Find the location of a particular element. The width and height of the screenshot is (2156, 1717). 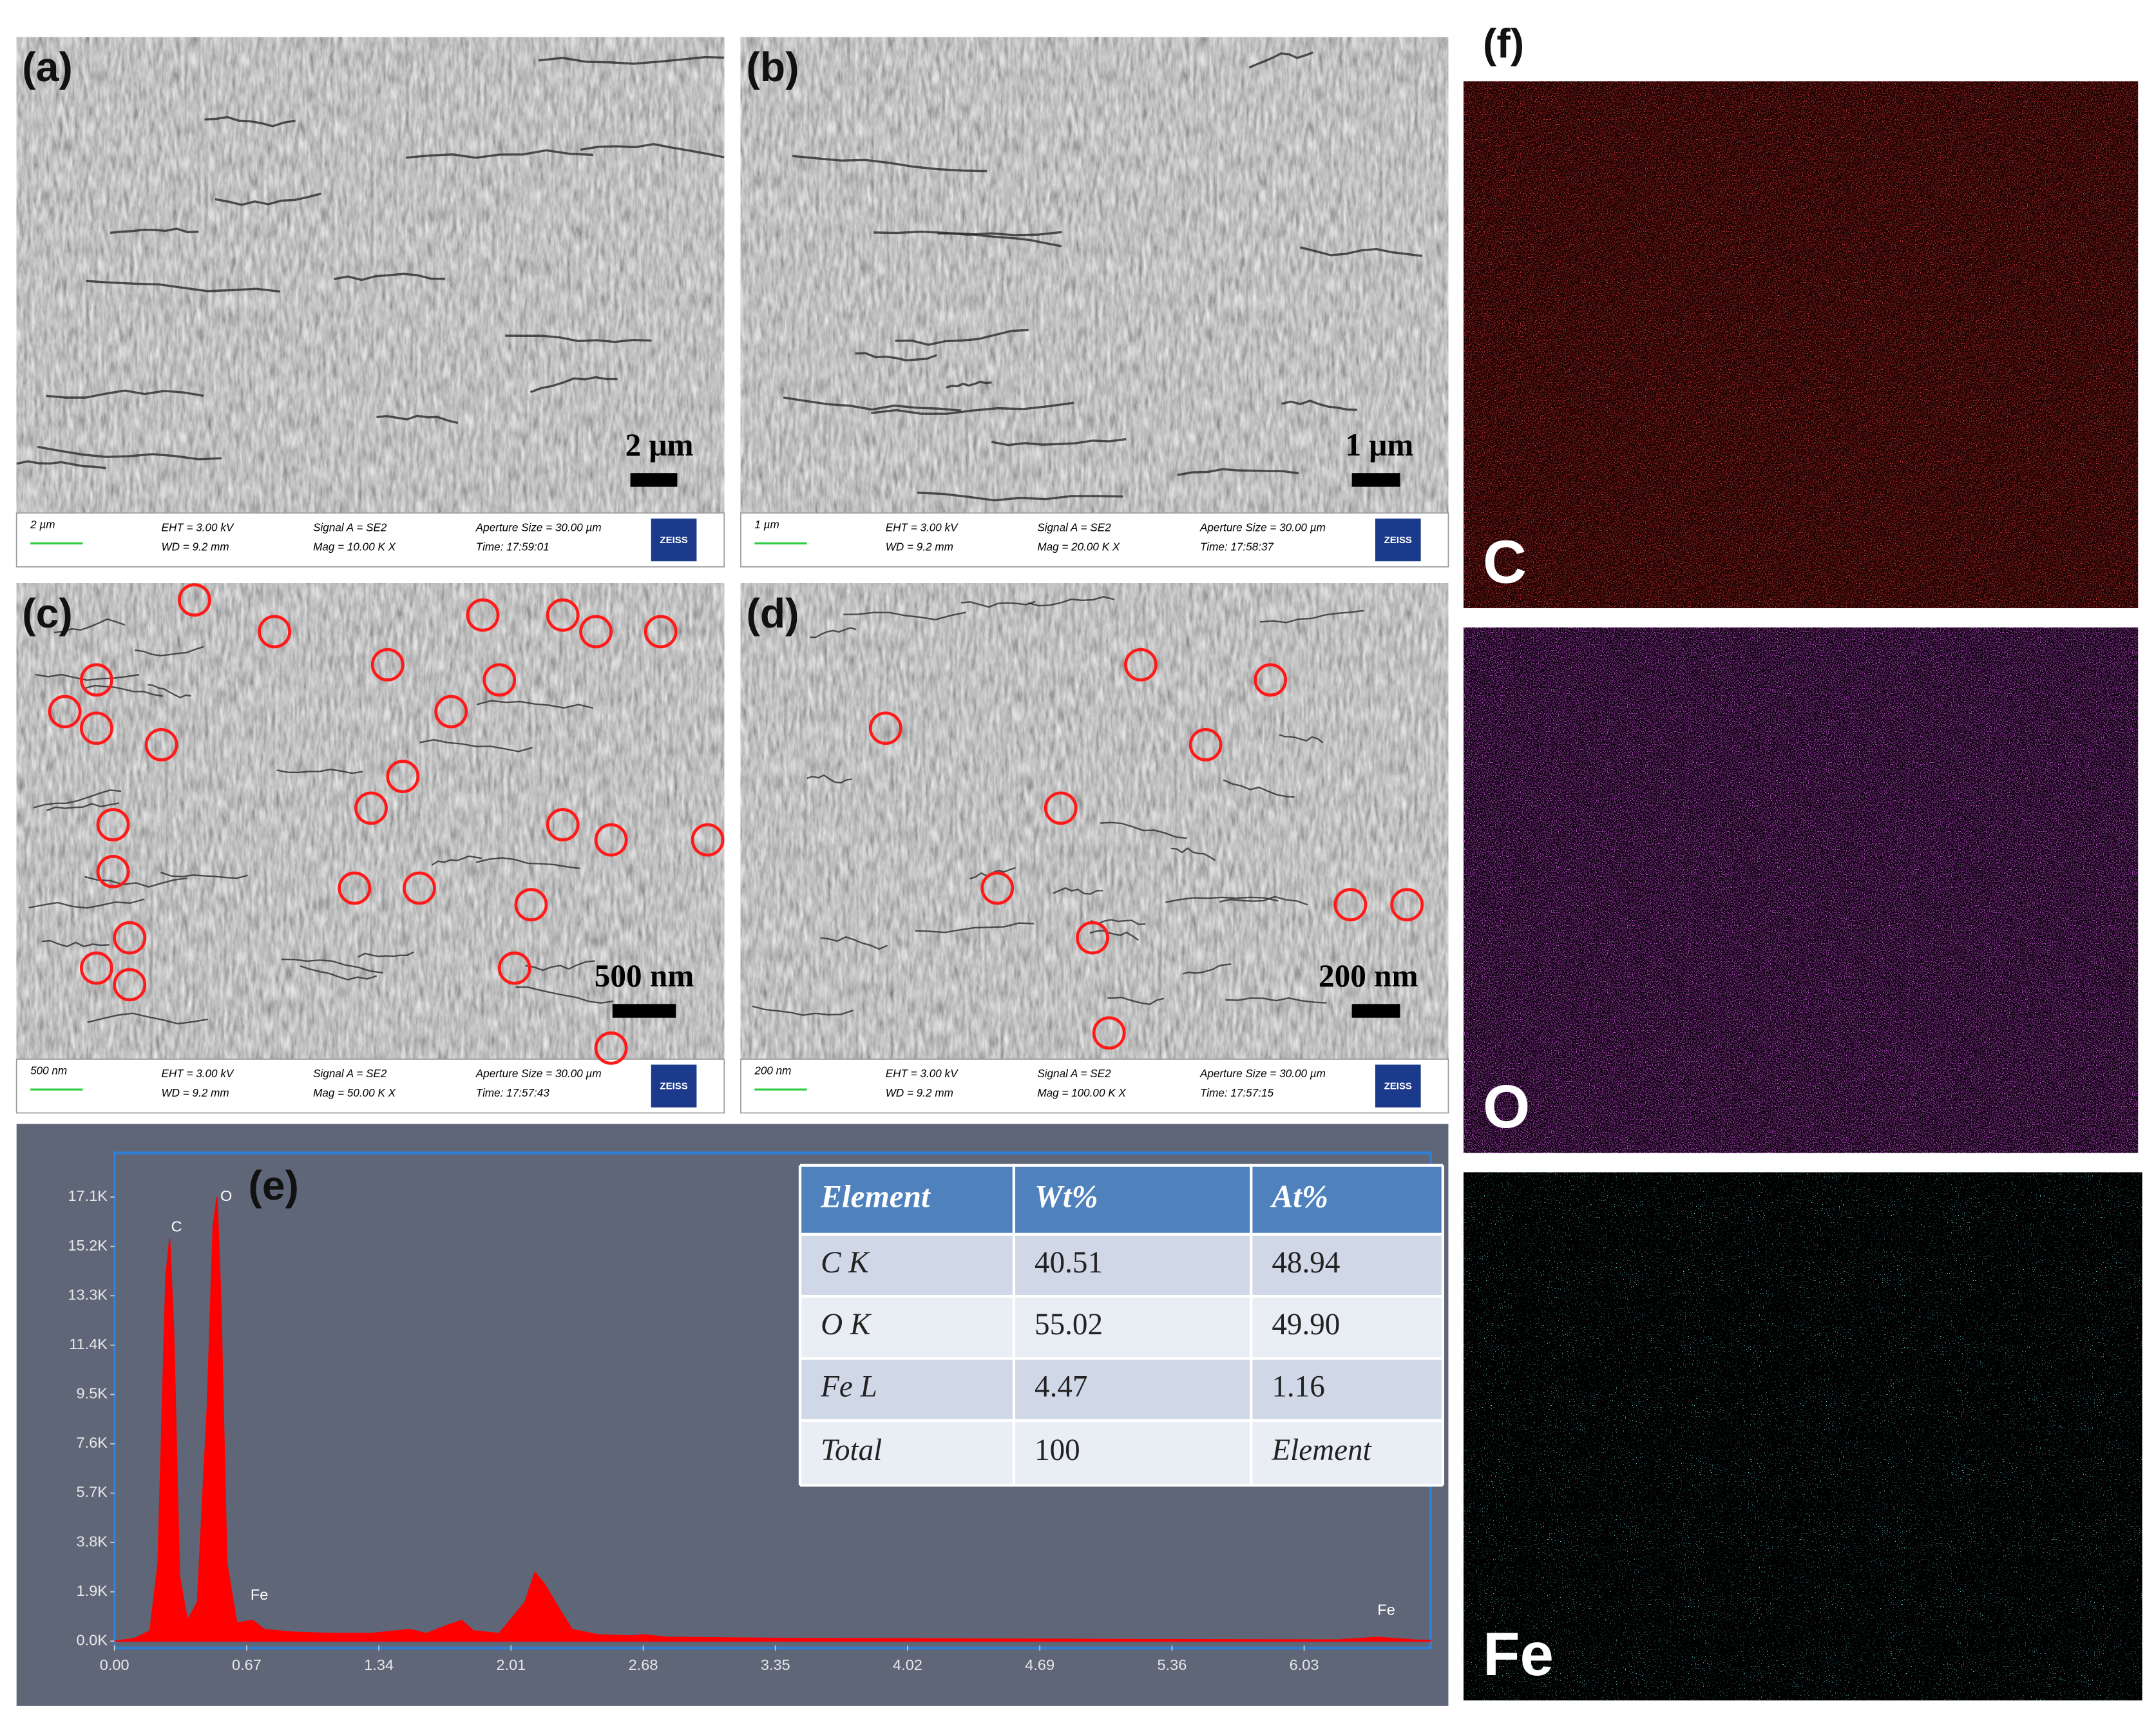

info-wd: WD = 9.2 mm is located at coordinates (195, 1093).